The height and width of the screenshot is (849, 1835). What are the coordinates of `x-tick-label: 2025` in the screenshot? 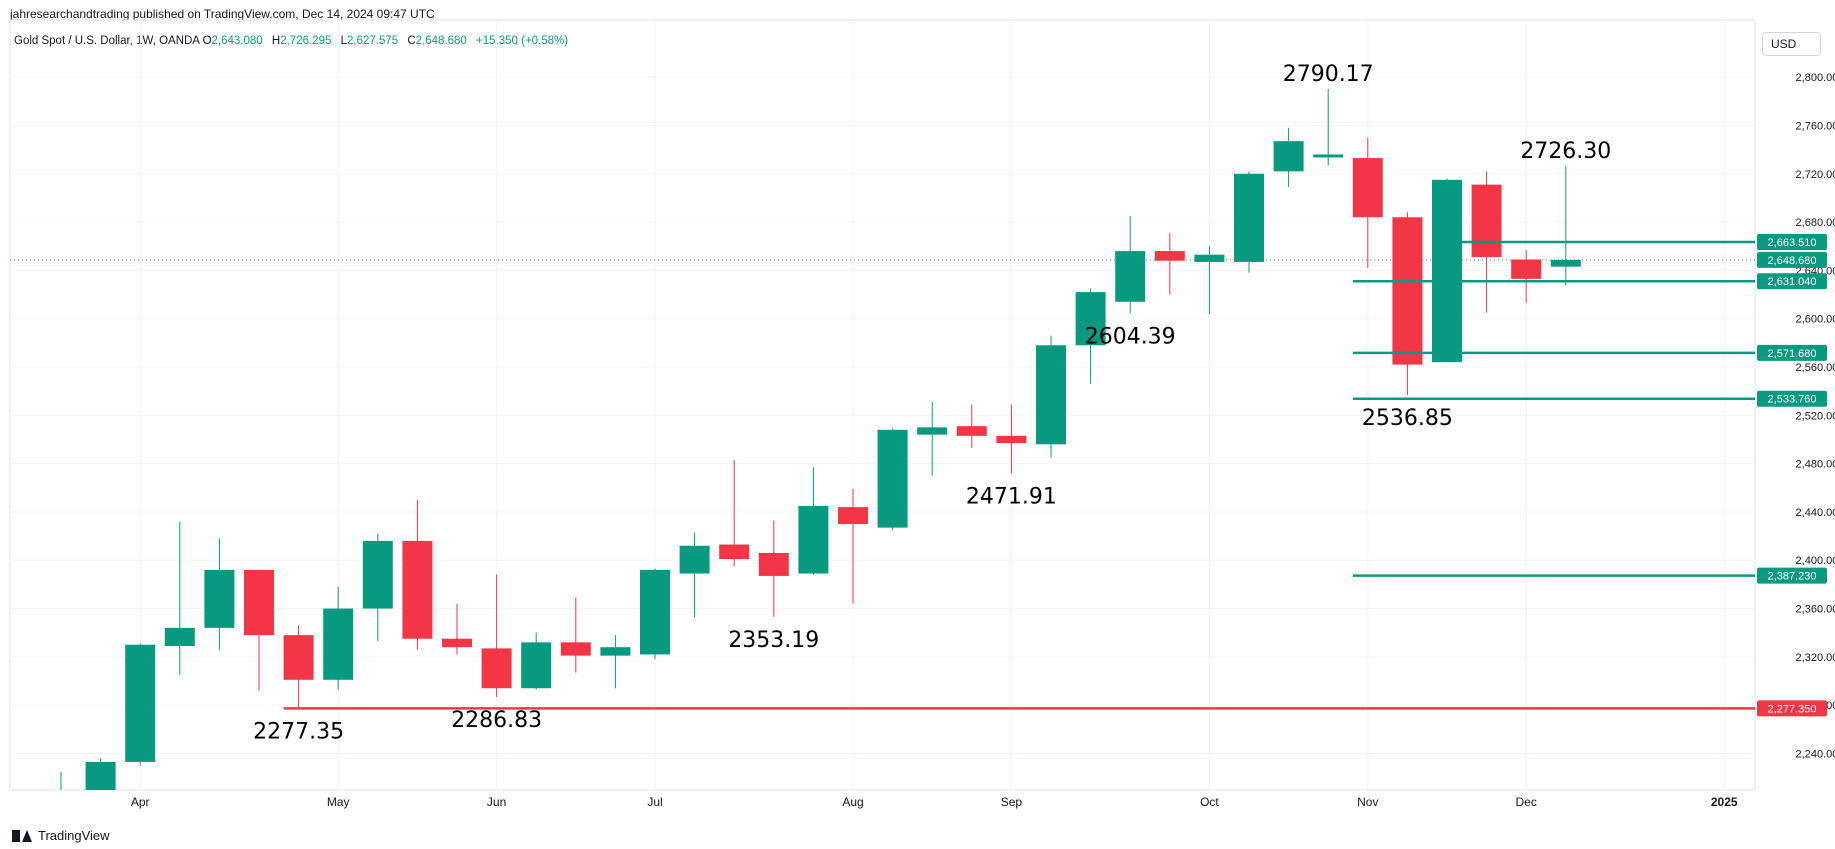 It's located at (1724, 802).